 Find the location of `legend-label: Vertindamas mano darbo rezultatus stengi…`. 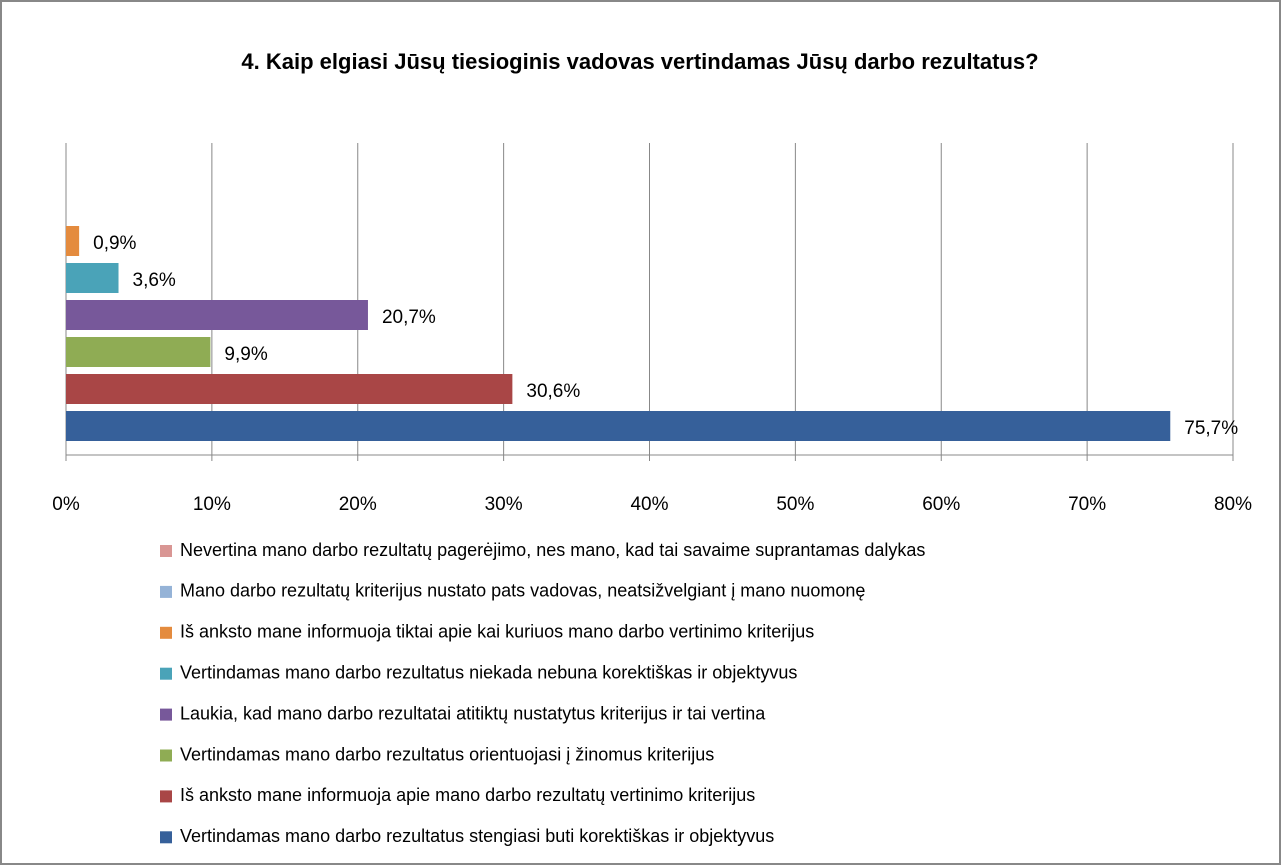

legend-label: Vertindamas mano darbo rezultatus stengi… is located at coordinates (477, 836).